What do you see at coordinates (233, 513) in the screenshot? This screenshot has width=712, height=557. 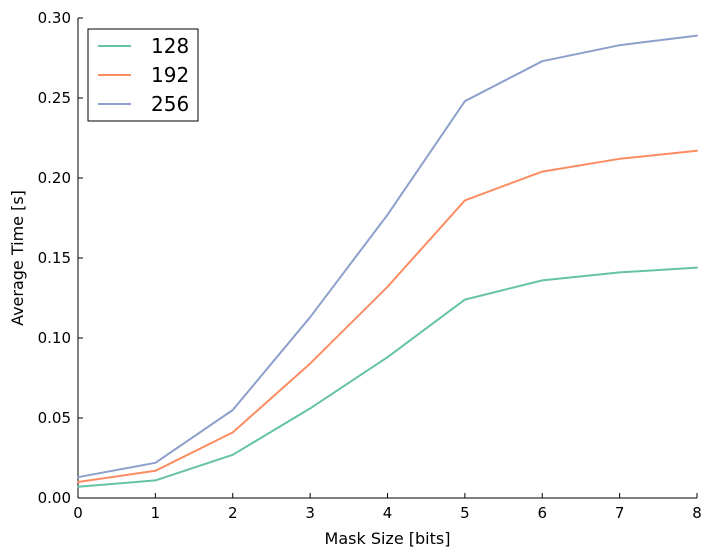 I see `x-tick-label: 2` at bounding box center [233, 513].